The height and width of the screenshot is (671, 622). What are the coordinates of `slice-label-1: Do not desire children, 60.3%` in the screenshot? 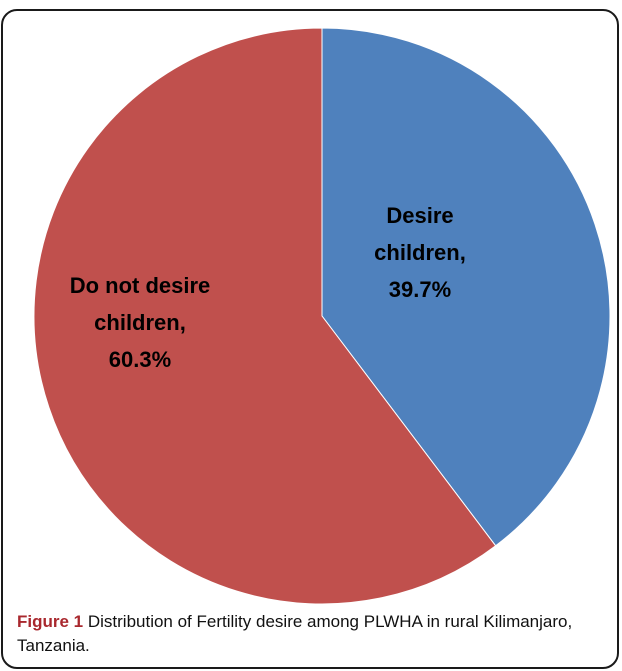 It's located at (140, 322).